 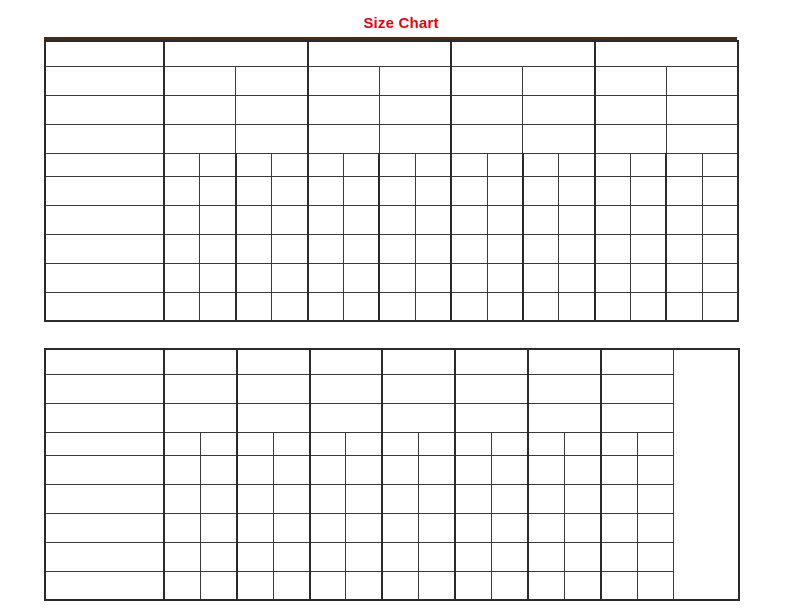 I want to click on unit-header-row, so click(x=391, y=443).